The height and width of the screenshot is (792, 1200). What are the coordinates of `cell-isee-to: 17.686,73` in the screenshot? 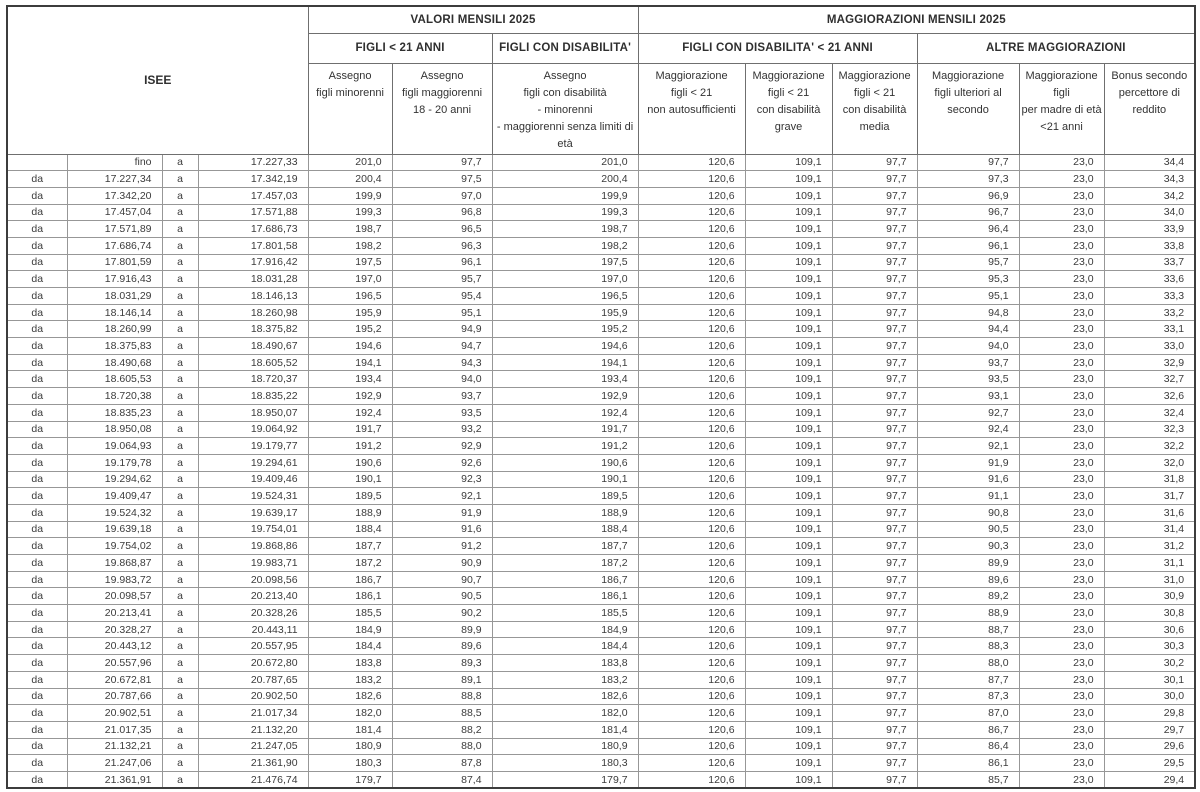 It's located at (253, 229).